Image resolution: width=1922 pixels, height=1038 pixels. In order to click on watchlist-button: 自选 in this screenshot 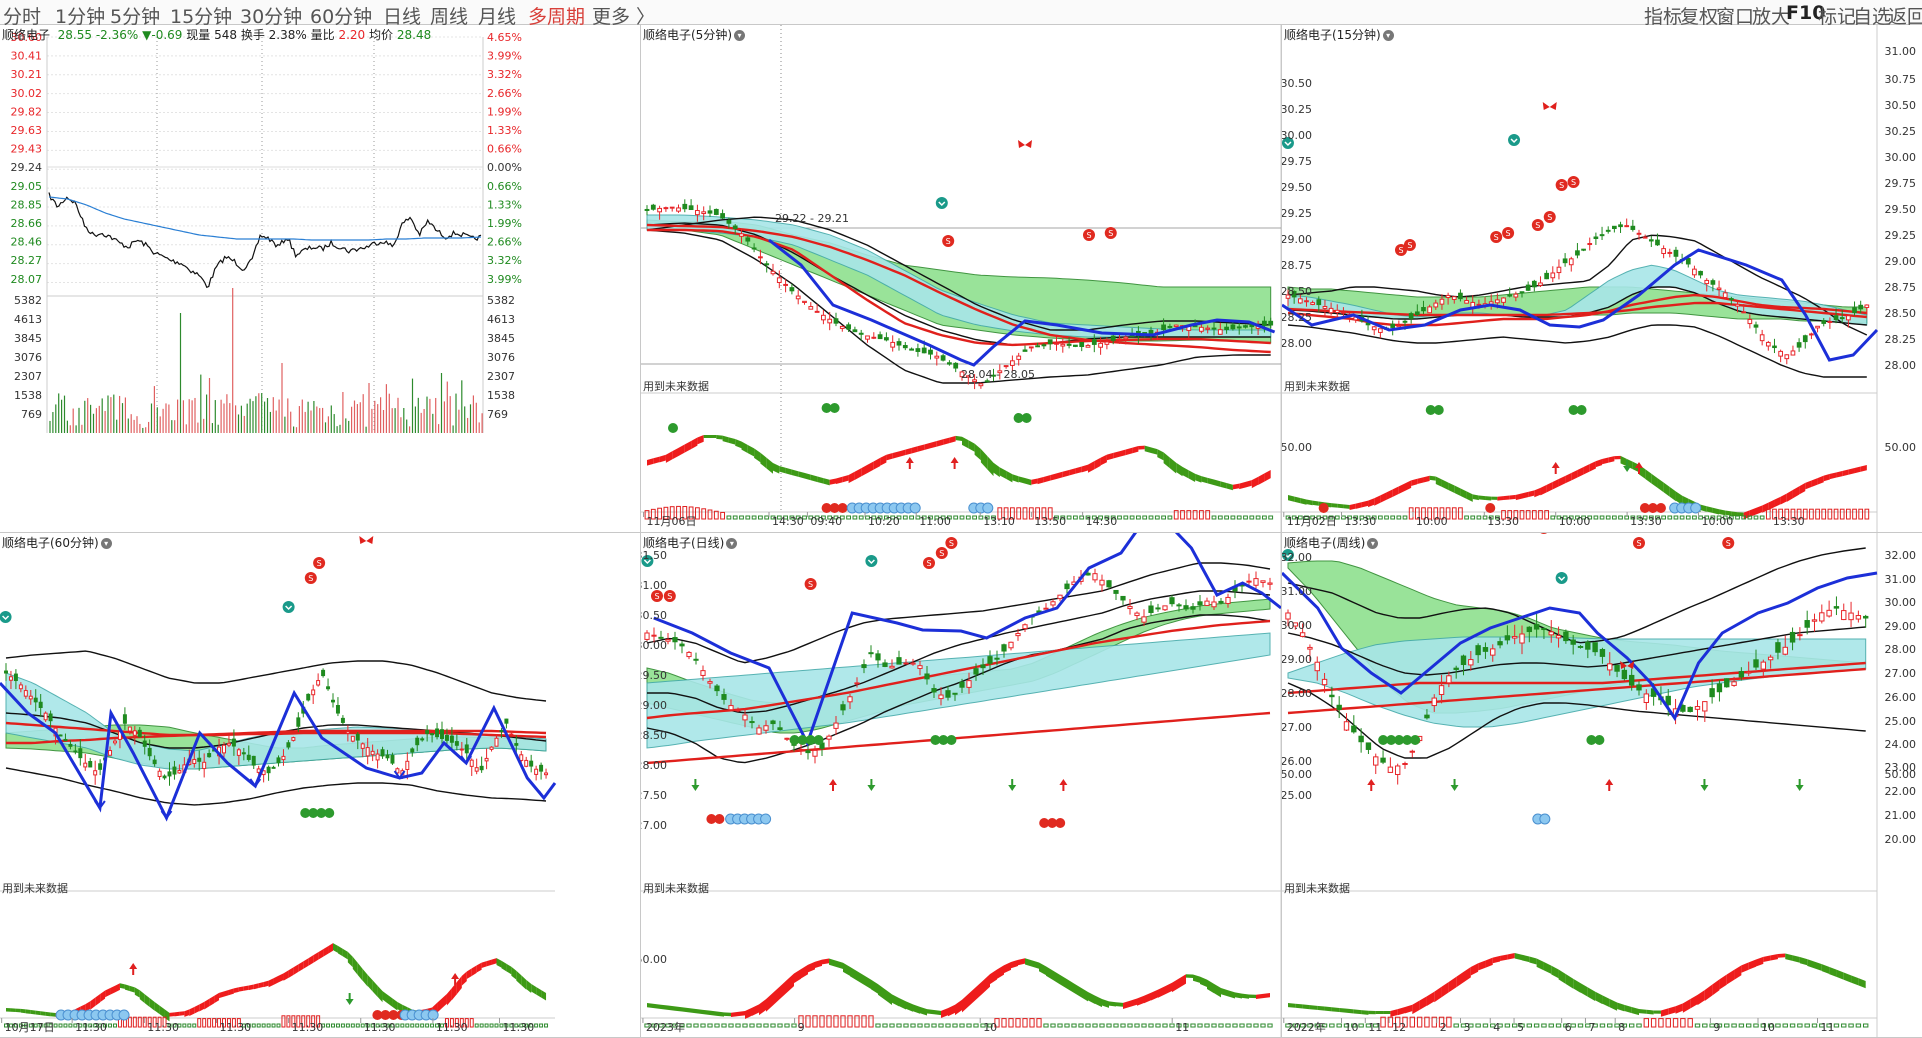, I will do `click(1872, 17)`.